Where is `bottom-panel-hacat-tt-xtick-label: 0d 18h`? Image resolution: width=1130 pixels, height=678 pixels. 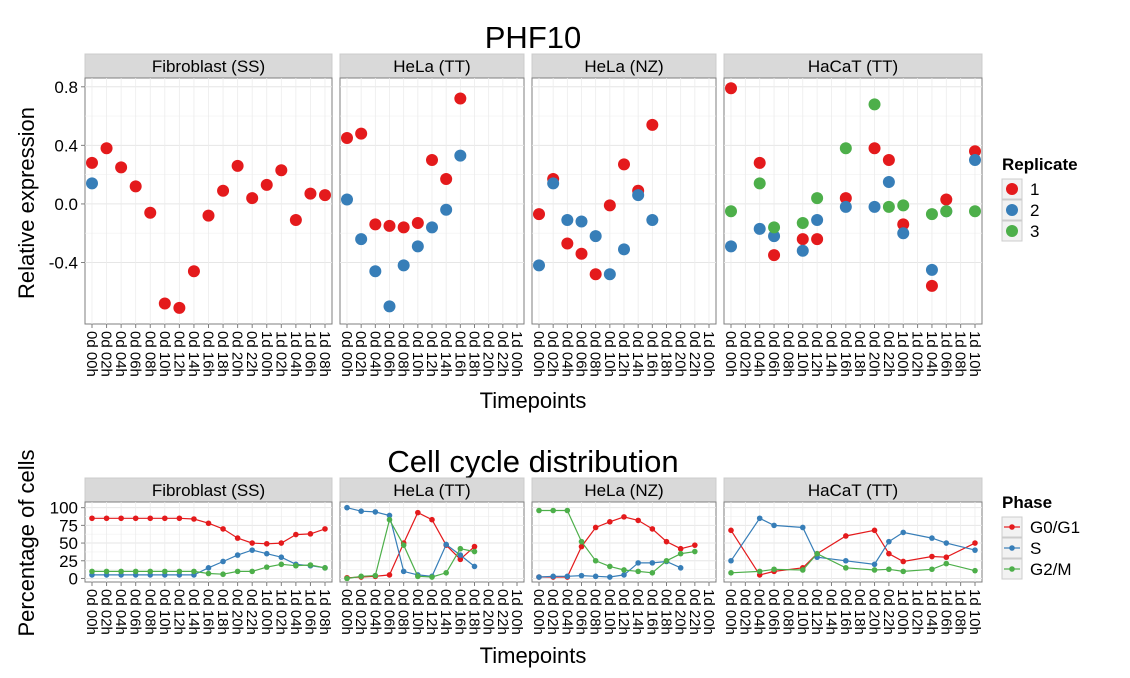
bottom-panel-hacat-tt-xtick-label: 0d 18h is located at coordinates (859, 612).